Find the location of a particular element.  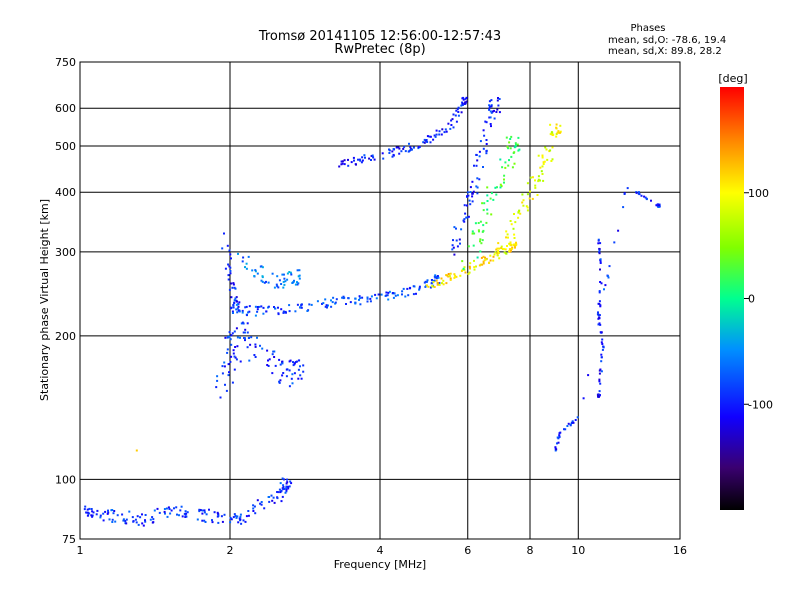

x-tick-label: 16 is located at coordinates (680, 550).